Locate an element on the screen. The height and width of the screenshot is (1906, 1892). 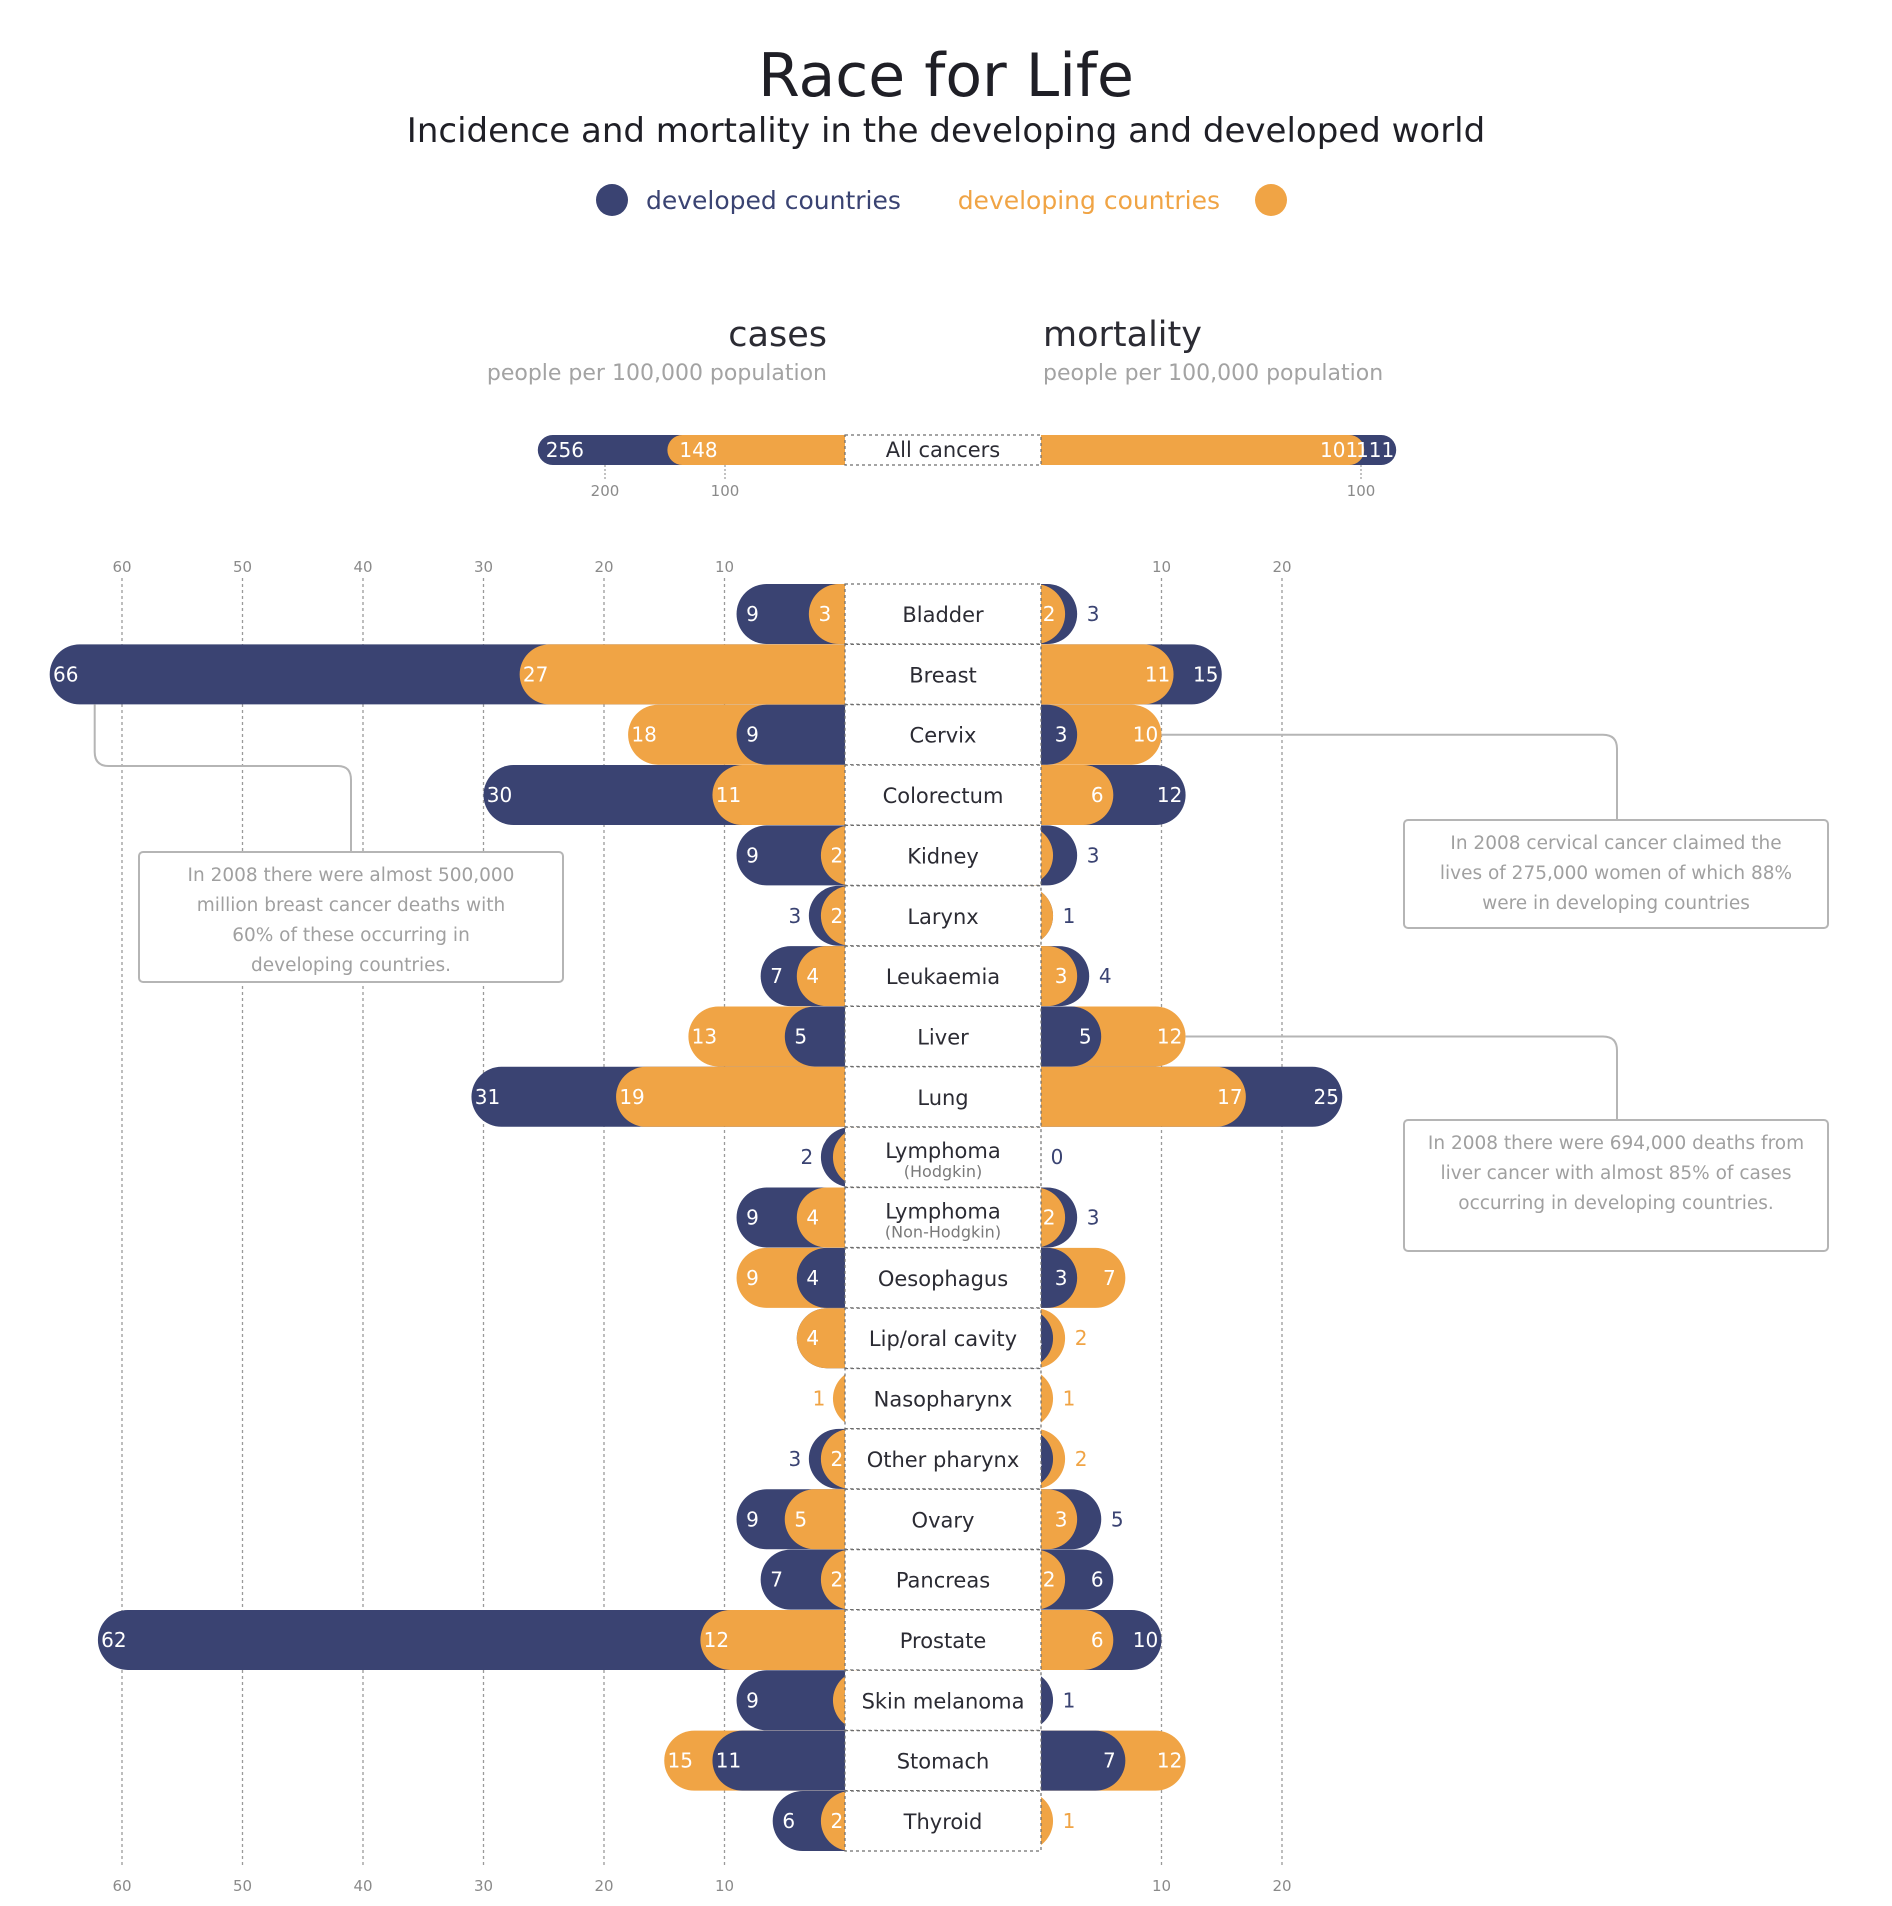
row-cervix-cases-developing-value: 18 is located at coordinates (643, 735).